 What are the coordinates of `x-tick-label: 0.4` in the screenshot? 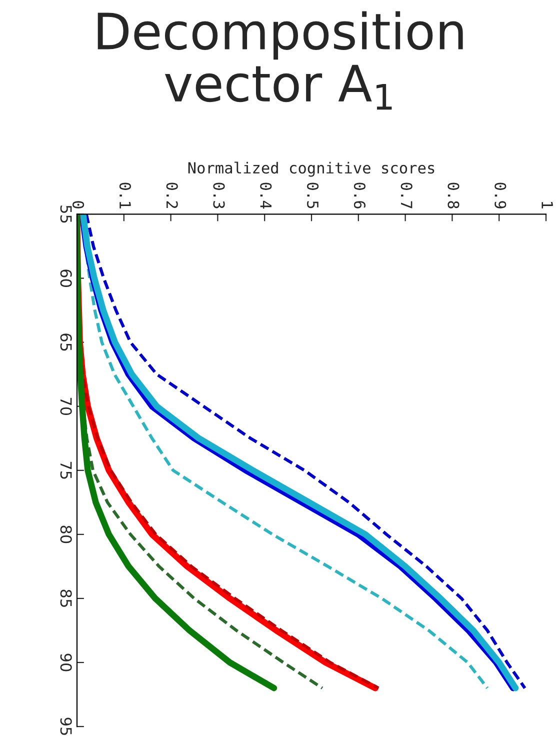 It's located at (266, 195).